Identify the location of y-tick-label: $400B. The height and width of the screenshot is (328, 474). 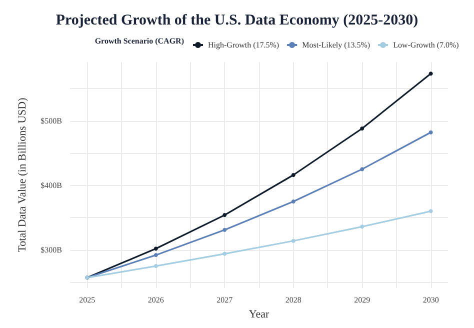
(51, 185).